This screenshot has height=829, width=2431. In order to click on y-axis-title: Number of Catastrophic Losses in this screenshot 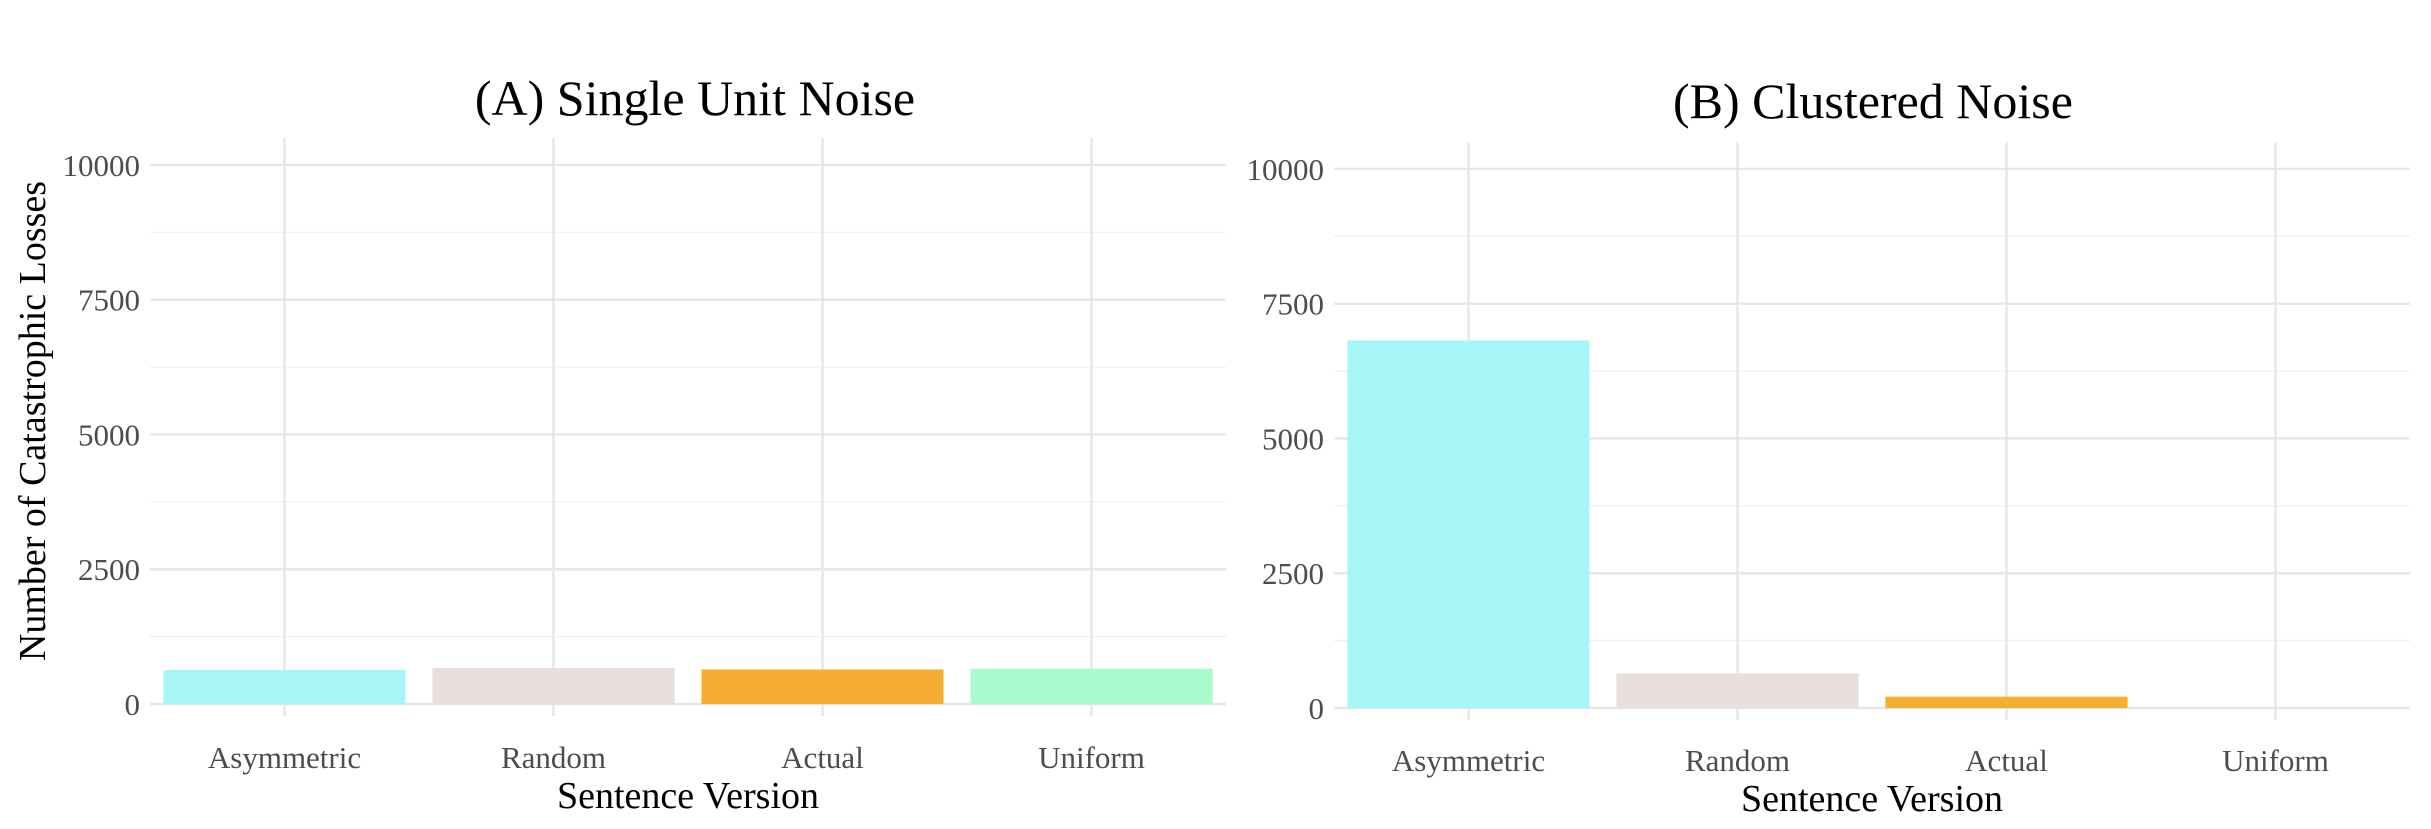, I will do `click(33, 421)`.